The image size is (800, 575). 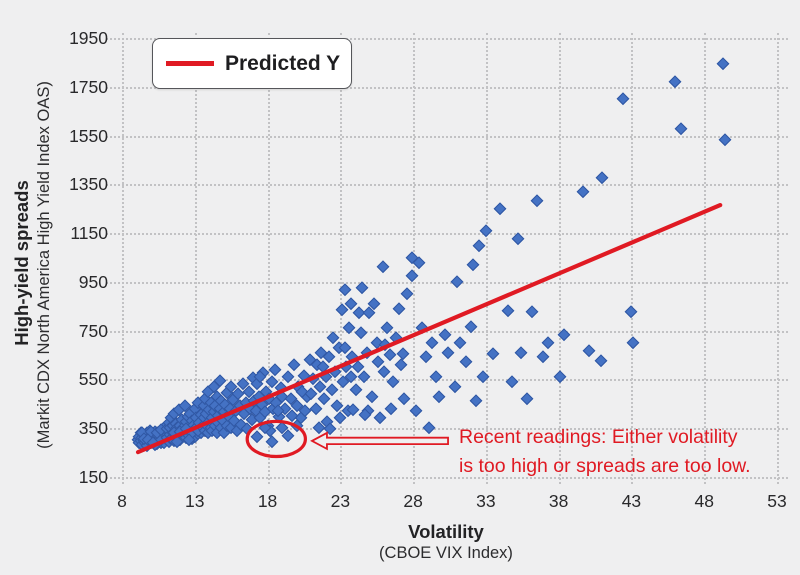 I want to click on annotation-line-2: is too high or spreads are too low., so click(x=605, y=465).